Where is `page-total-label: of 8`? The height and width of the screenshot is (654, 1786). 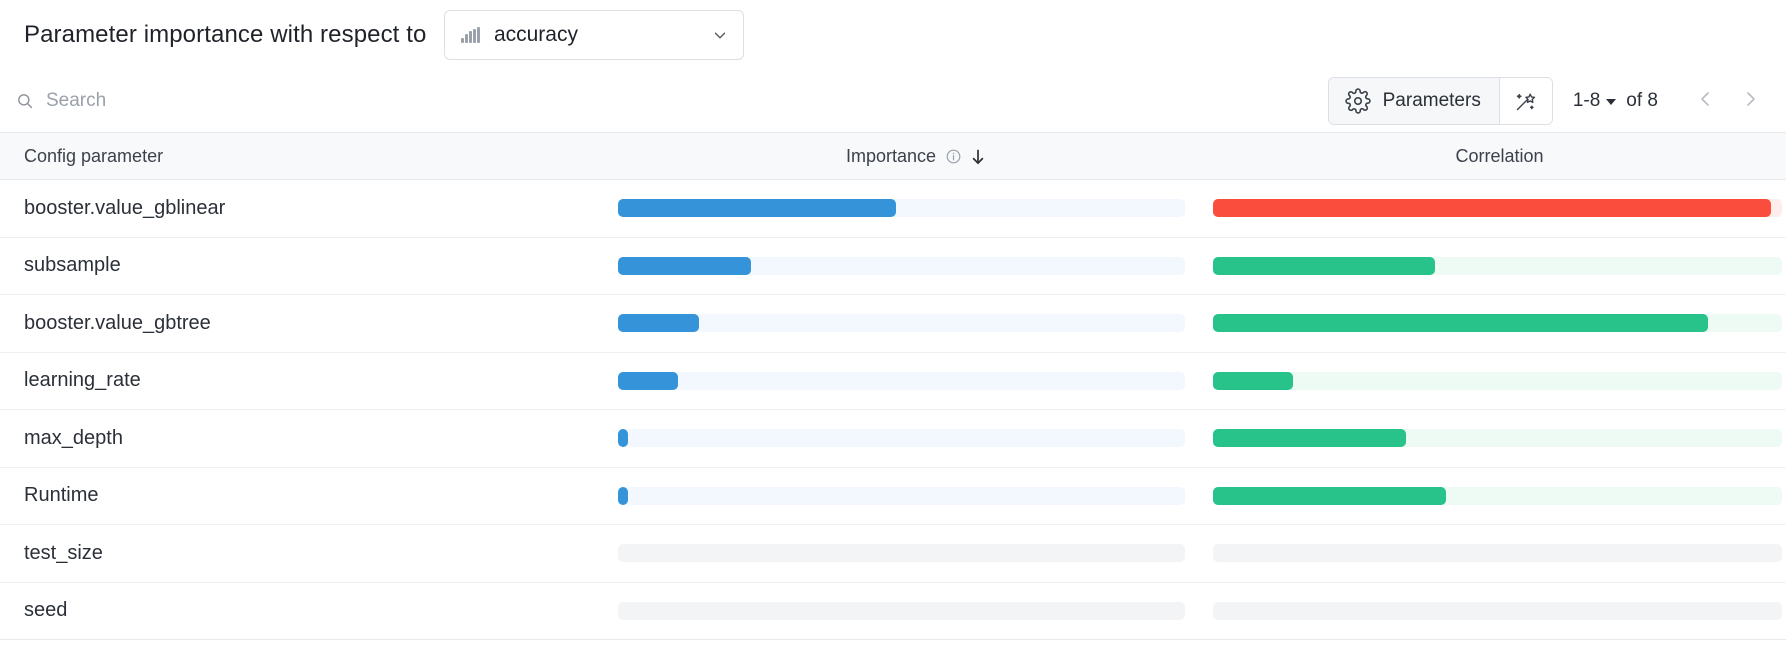 page-total-label: of 8 is located at coordinates (1642, 100).